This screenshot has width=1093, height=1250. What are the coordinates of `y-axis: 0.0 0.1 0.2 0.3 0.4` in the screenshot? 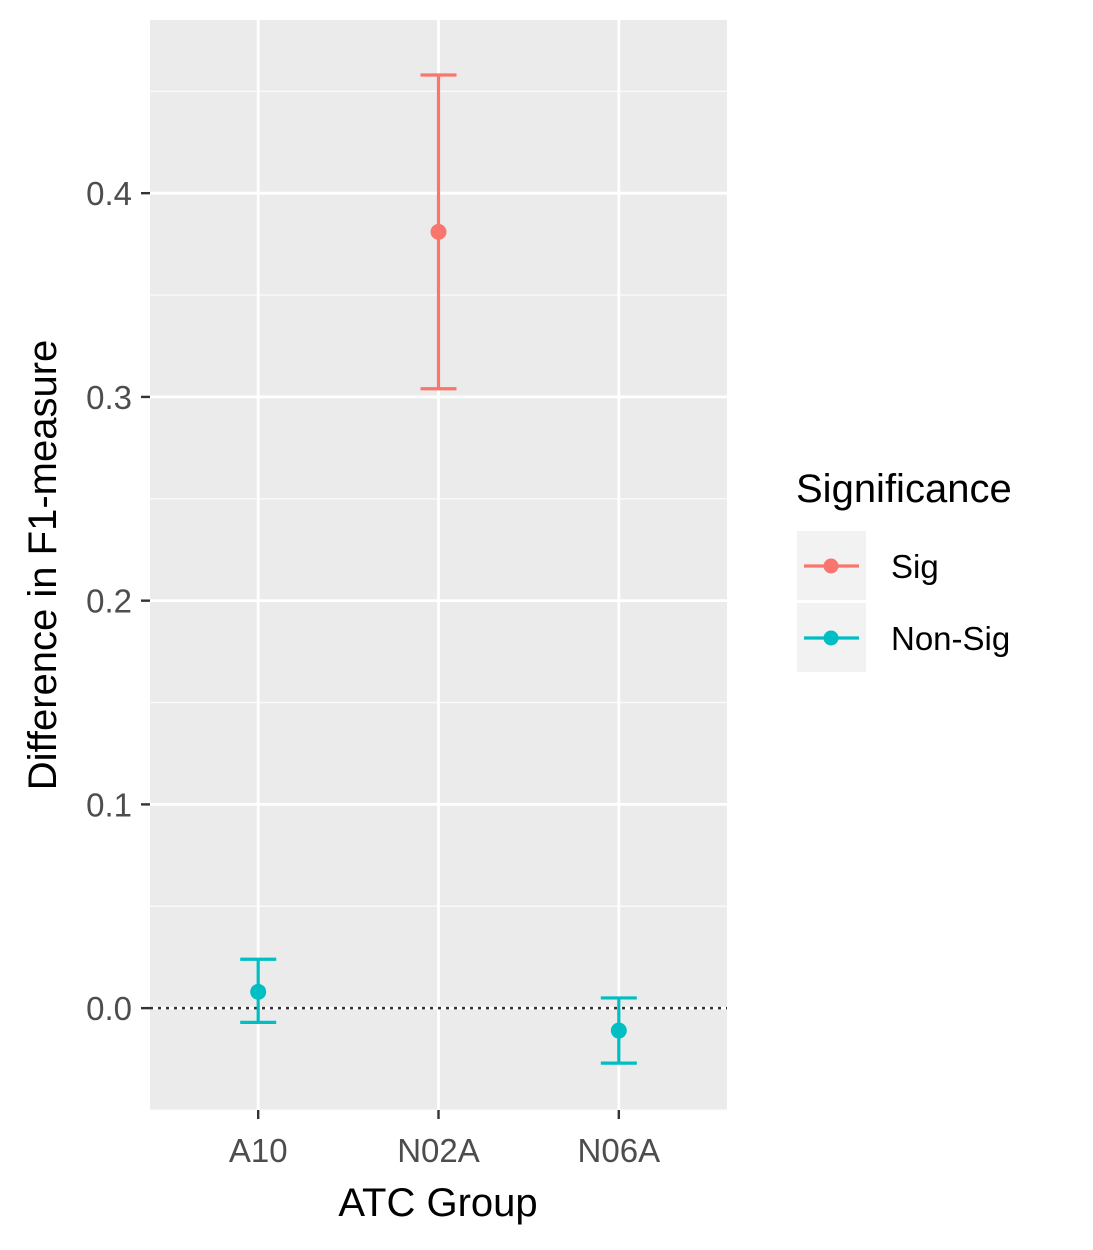 It's located at (118, 601).